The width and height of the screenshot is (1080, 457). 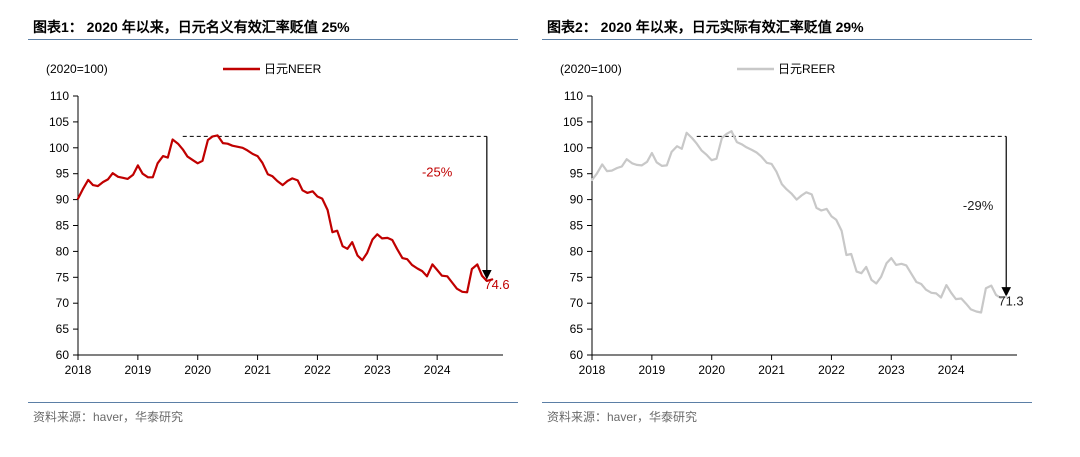 I want to click on change-annotation: -25%, so click(x=437, y=171).